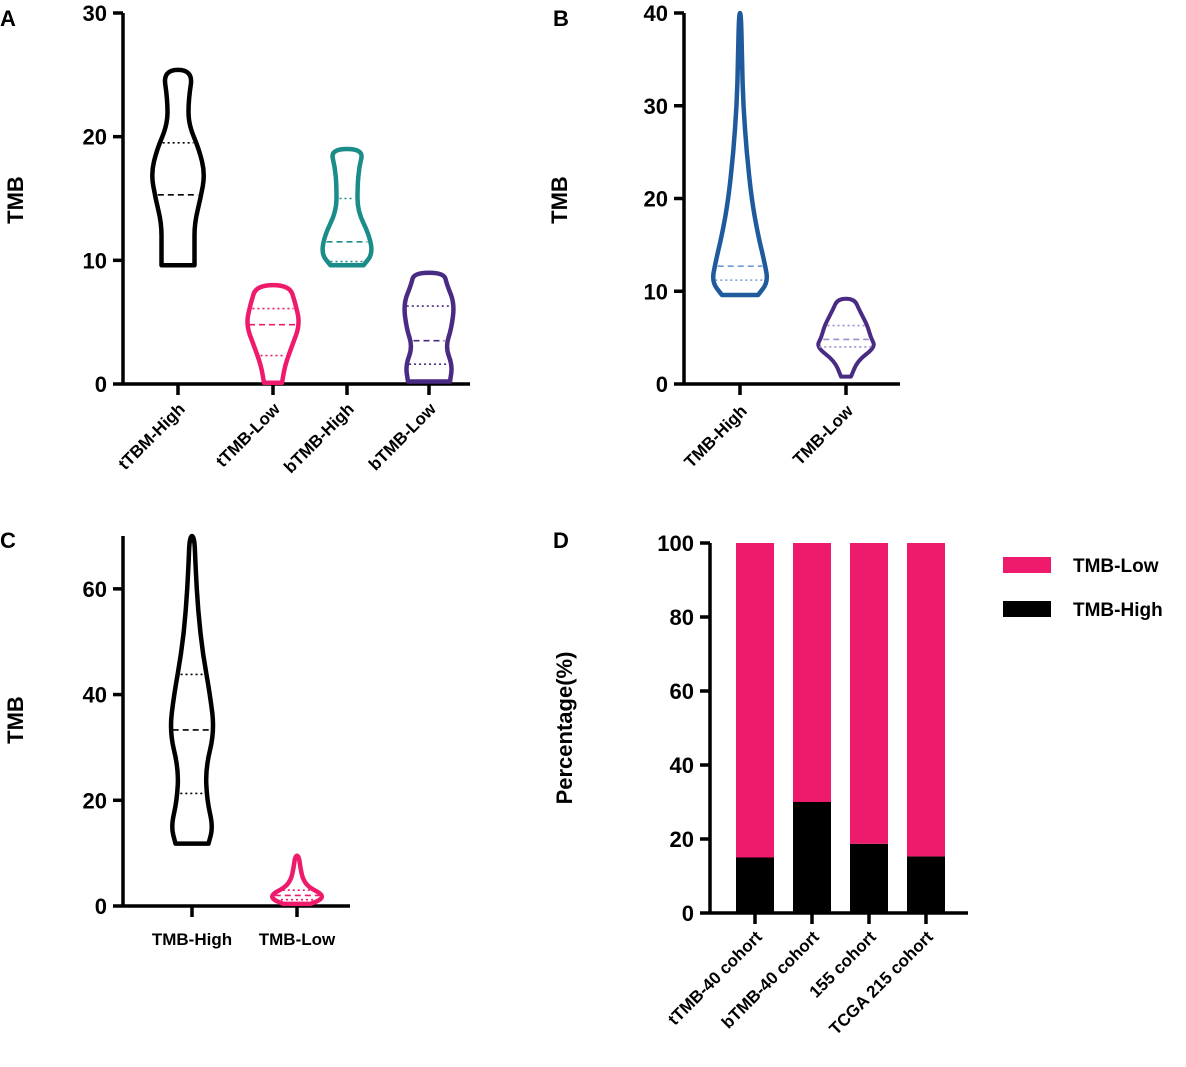  I want to click on panel-letter: A, so click(8, 18).